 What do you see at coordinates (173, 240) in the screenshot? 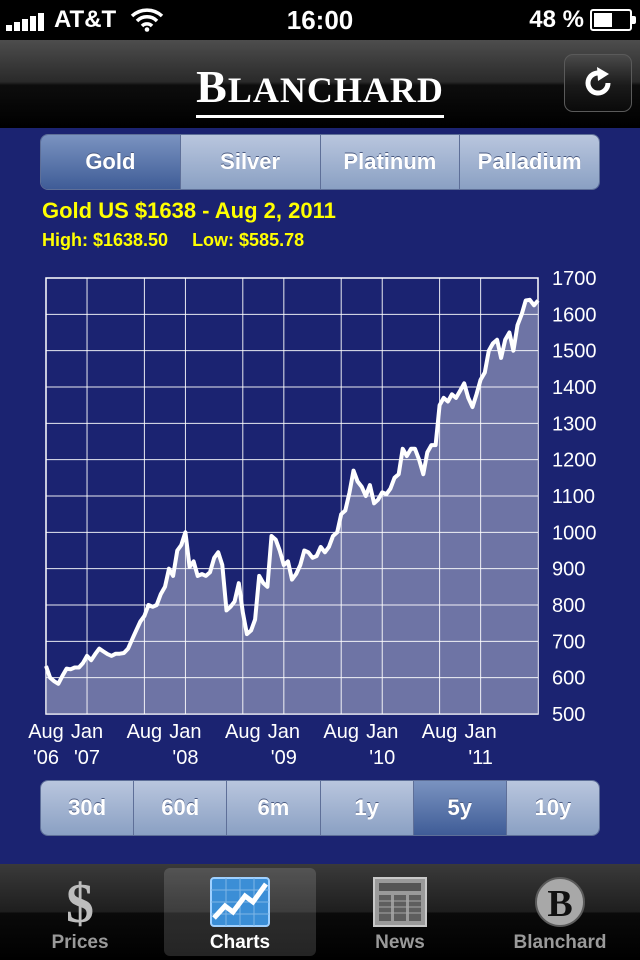
I see `high-low: High: $1638.50 Low: $585.78` at bounding box center [173, 240].